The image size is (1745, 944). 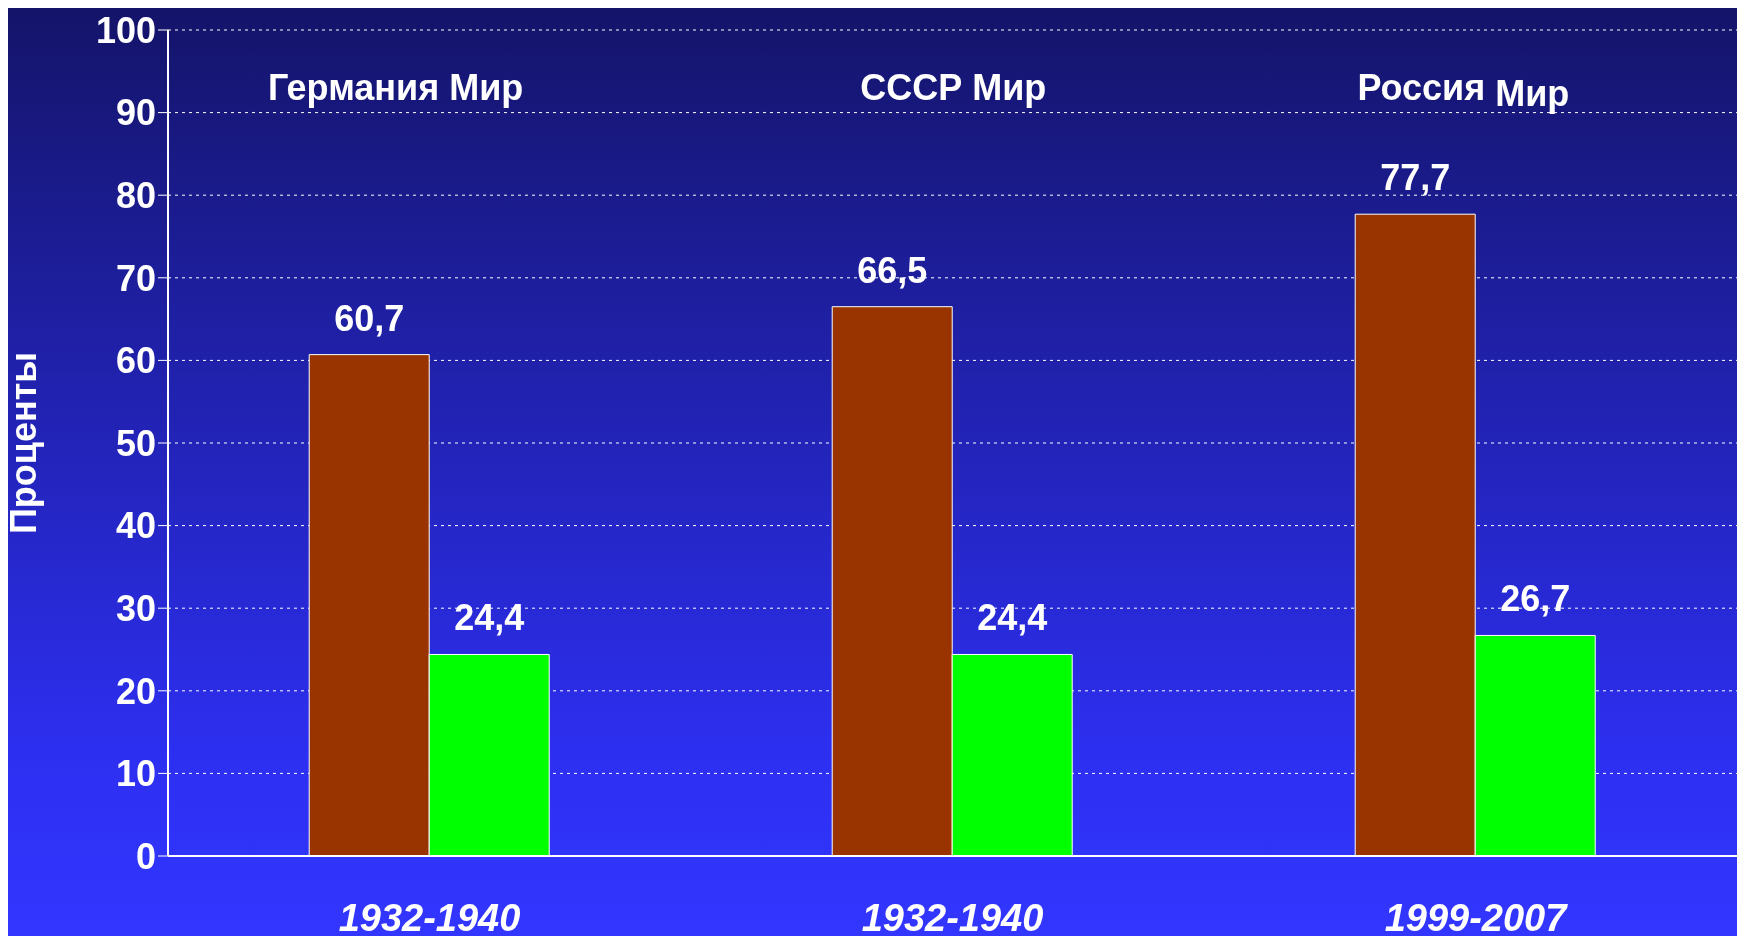 I want to click on y-tick-label: 100, so click(x=125, y=30).